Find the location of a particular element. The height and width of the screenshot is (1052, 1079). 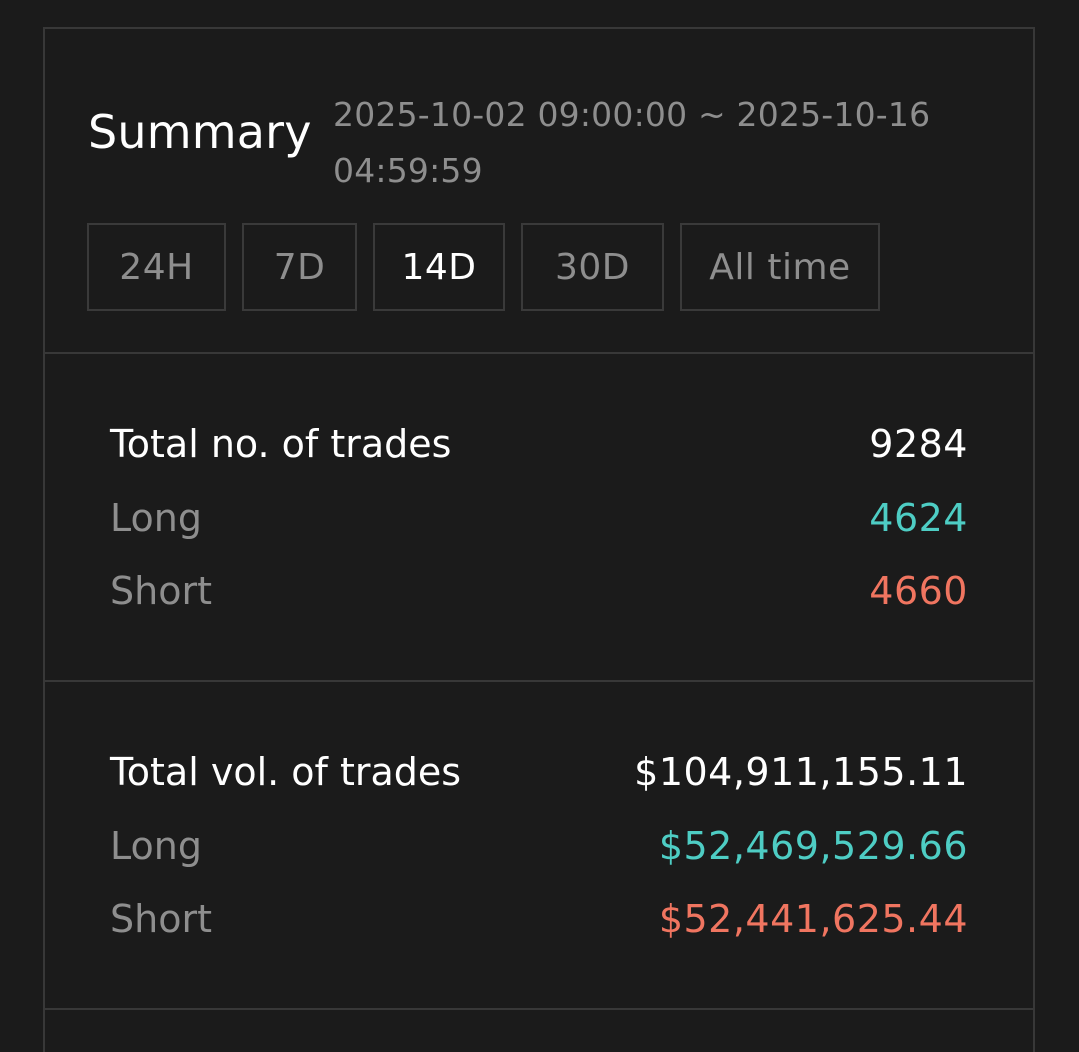

tab-7d: 7D is located at coordinates (299, 267).